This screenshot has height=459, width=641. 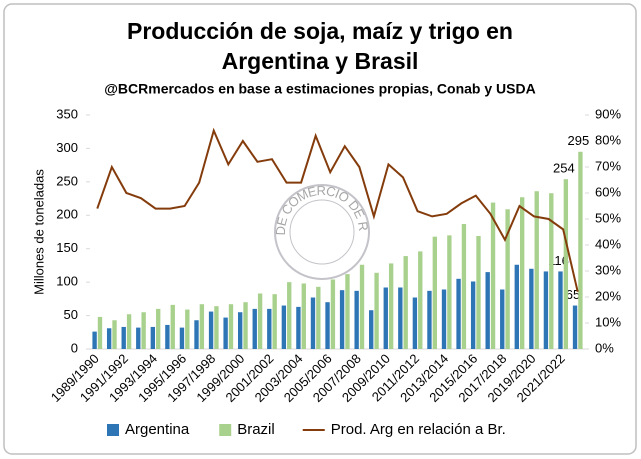 I want to click on chart-title: Producción de soja, maíz y trigo en, so click(x=320, y=31).